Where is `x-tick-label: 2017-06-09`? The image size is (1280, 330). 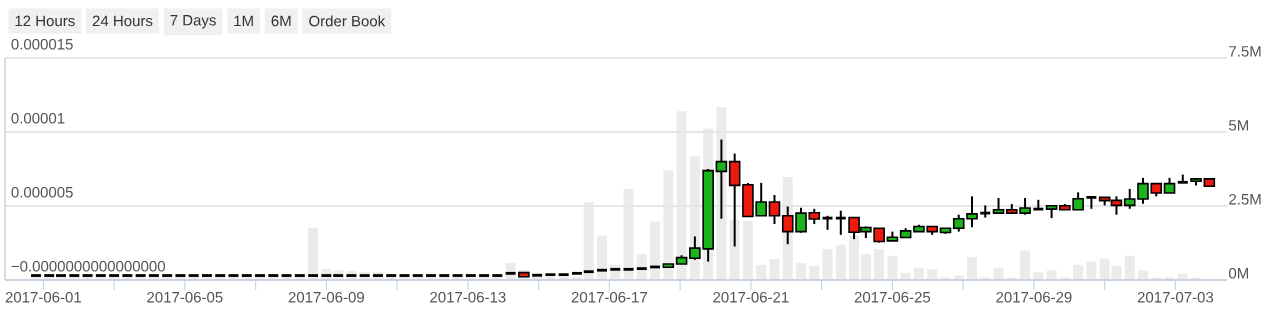
x-tick-label: 2017-06-09 is located at coordinates (326, 297).